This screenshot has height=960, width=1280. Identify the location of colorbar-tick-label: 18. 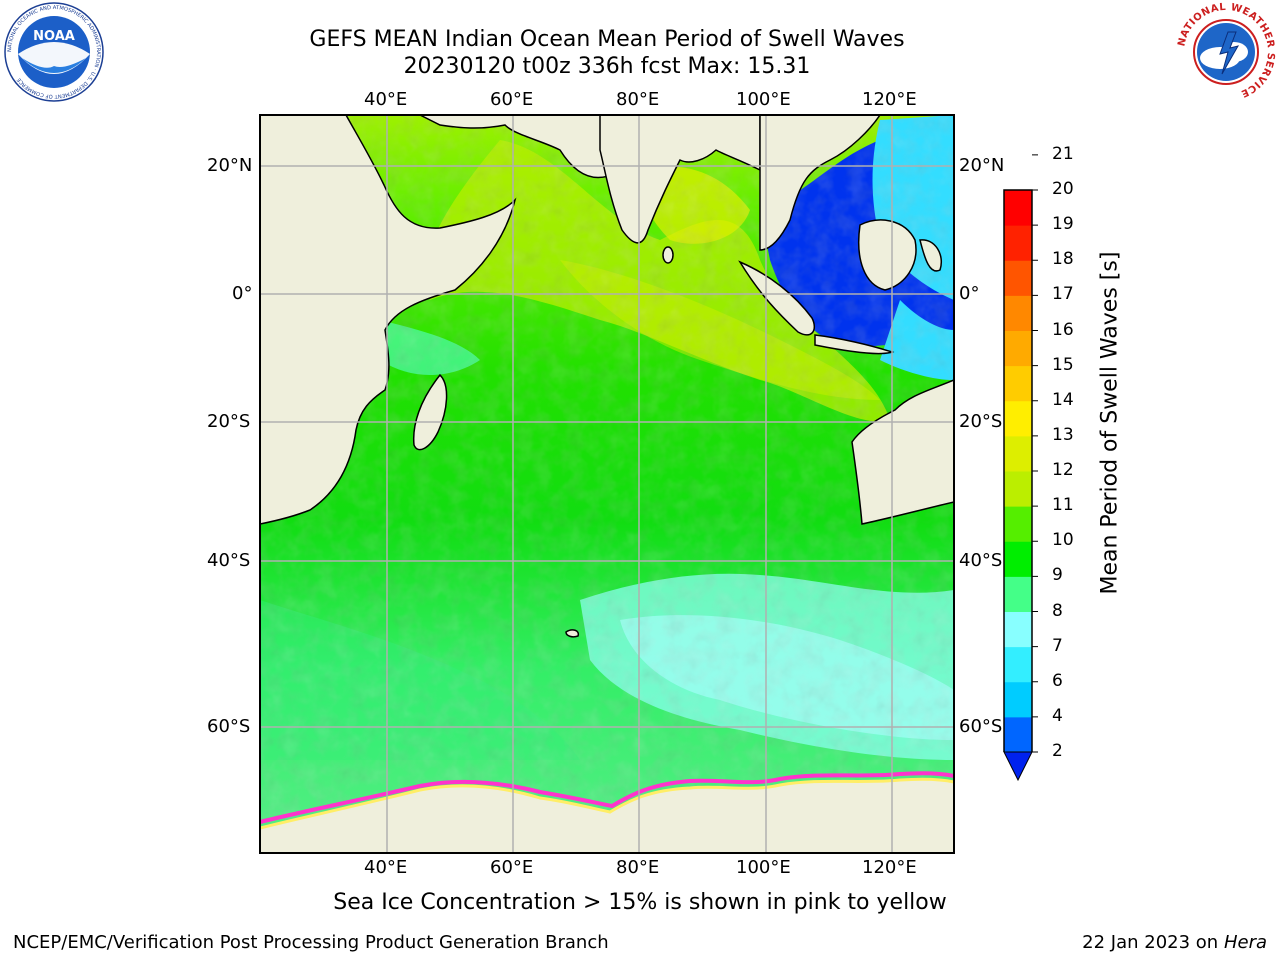
(1063, 259).